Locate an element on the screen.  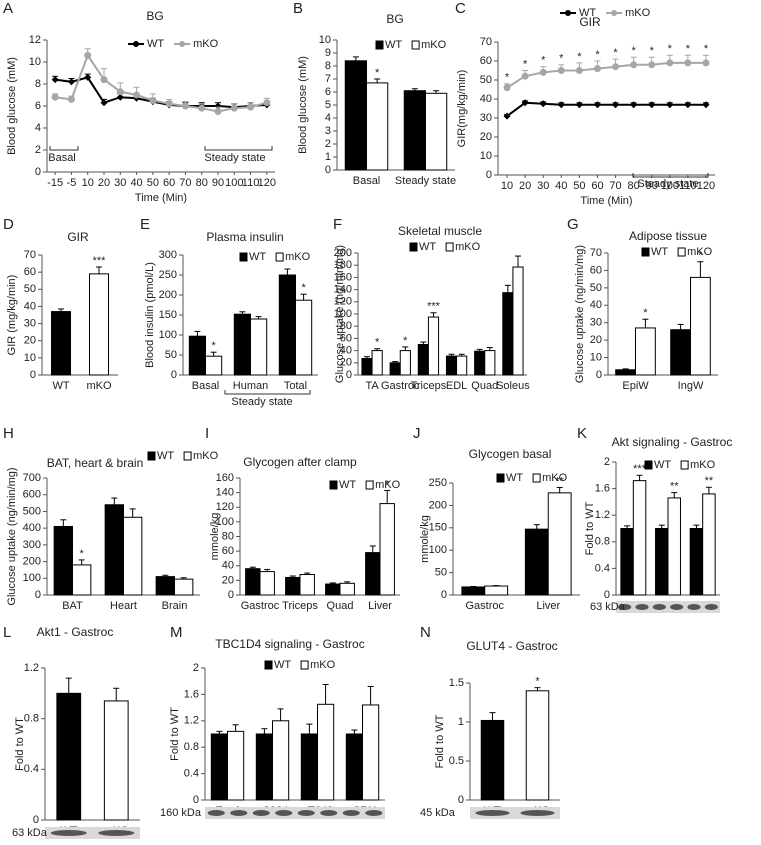
y-tick-label: 6 is located at coordinates (328, 92).